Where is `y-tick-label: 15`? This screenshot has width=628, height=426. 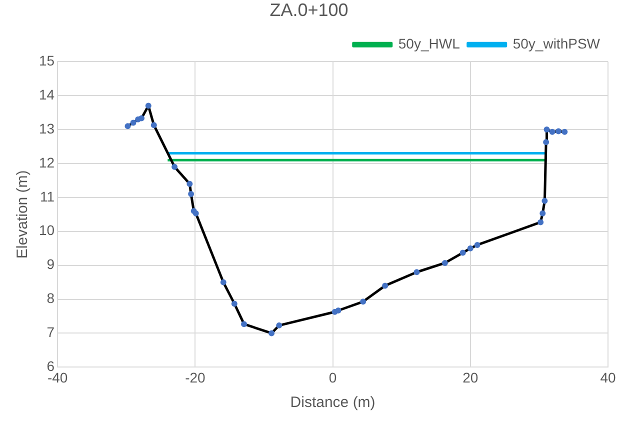 y-tick-label: 15 is located at coordinates (46, 60).